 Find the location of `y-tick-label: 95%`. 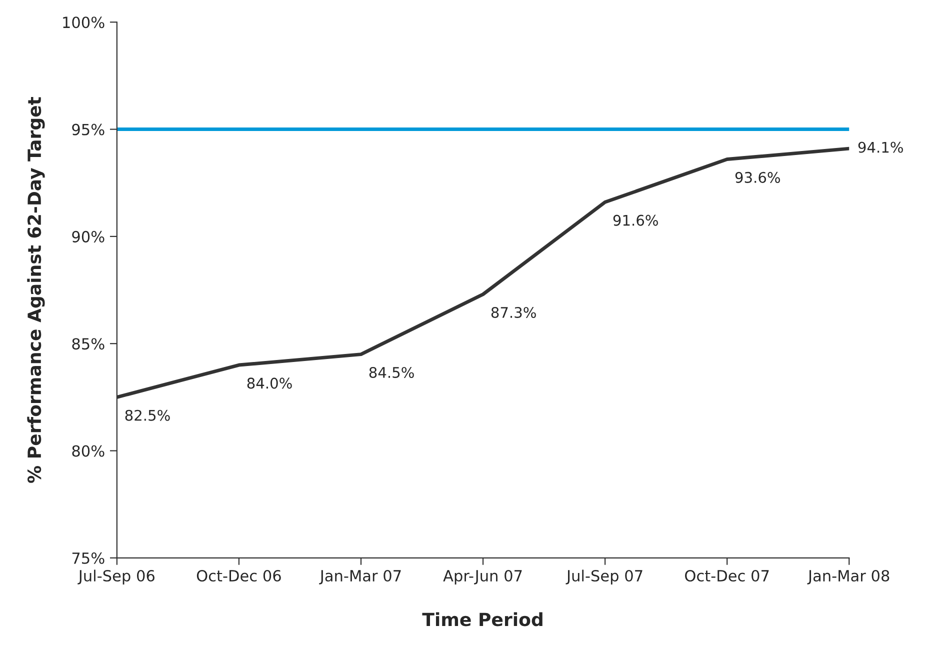

y-tick-label: 95% is located at coordinates (88, 130).